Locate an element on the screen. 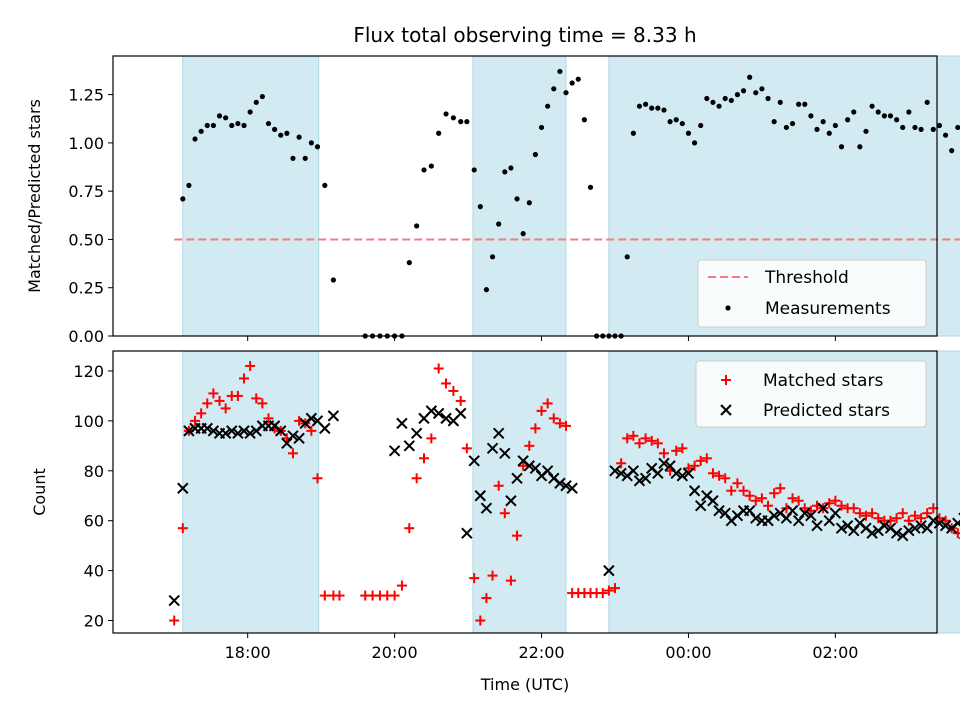 Image resolution: width=960 pixels, height=720 pixels. legend-predicted-label: Predicted stars is located at coordinates (826, 411).